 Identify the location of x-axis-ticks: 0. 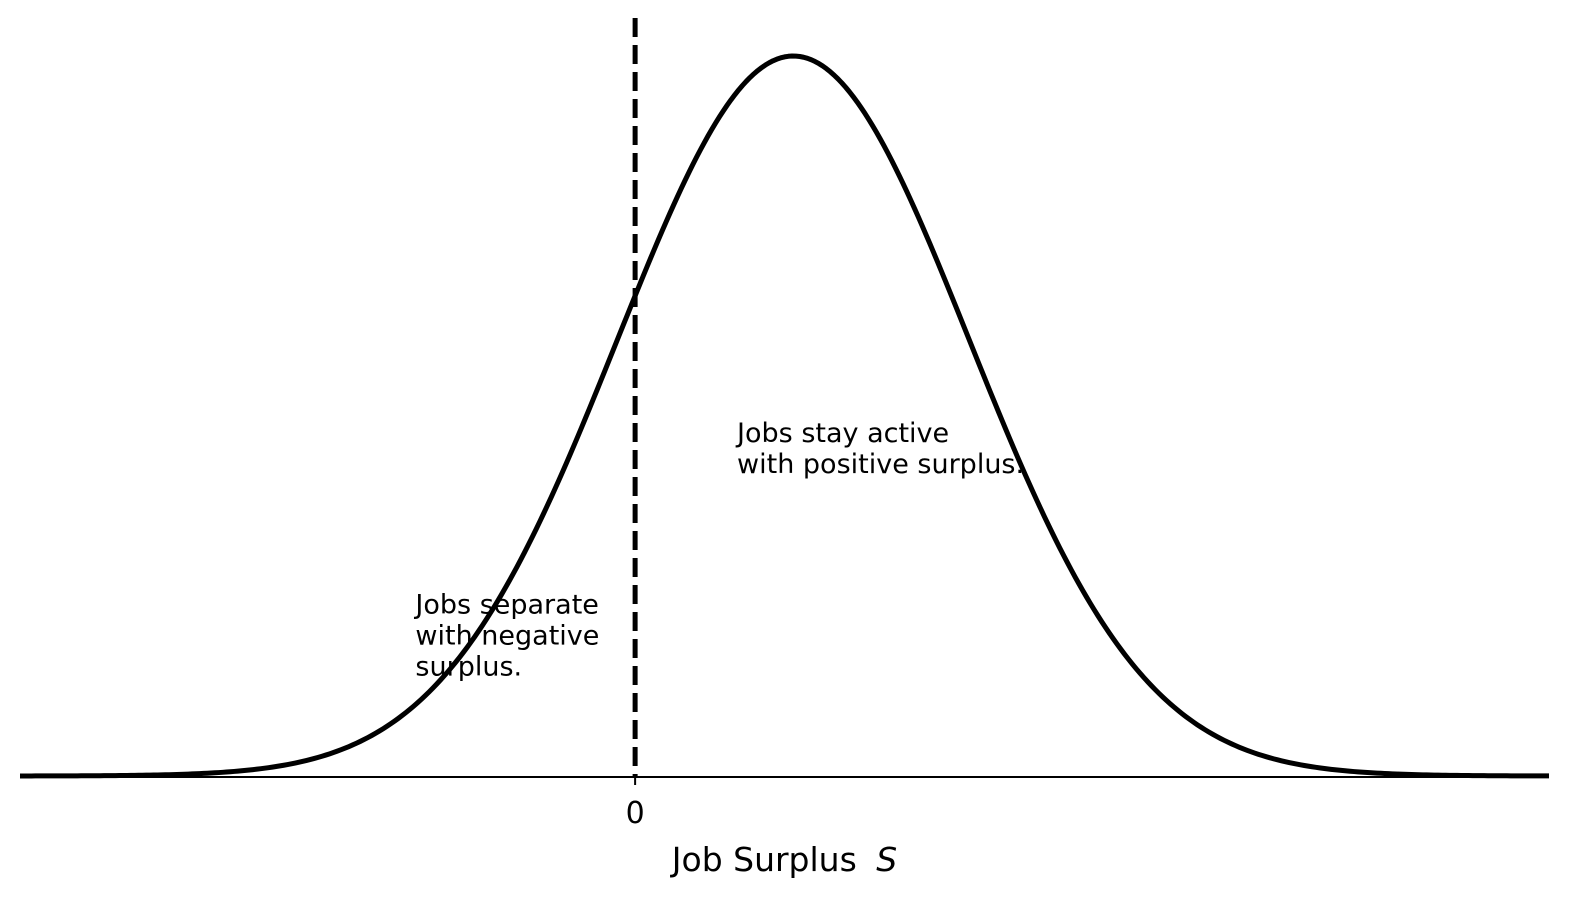
(635, 804).